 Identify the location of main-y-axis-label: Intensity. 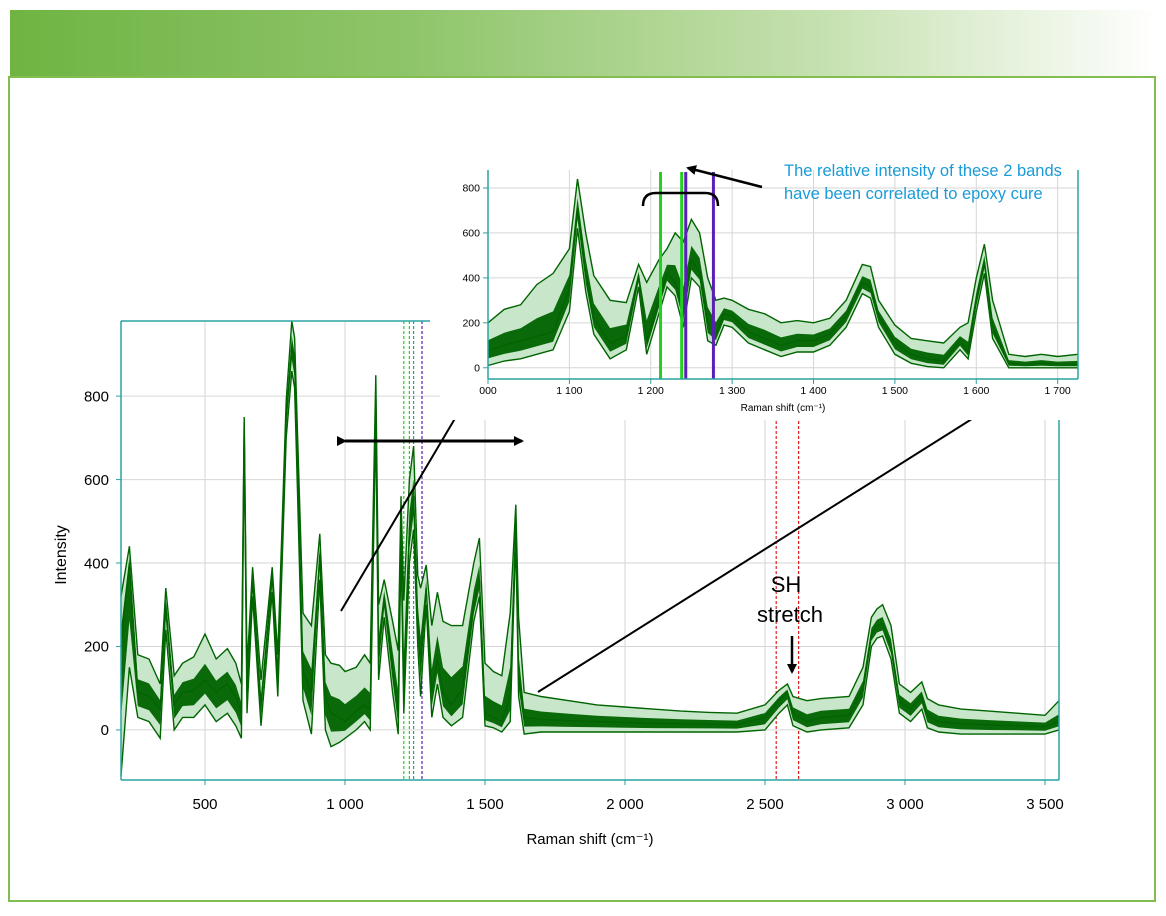
(61, 555).